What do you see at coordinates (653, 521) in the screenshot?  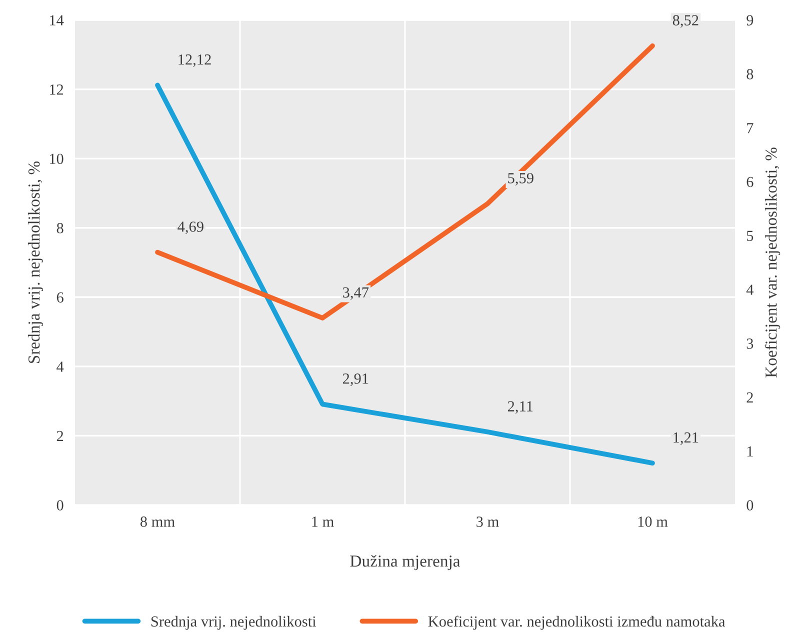 I see `x-tick-label: 10 m` at bounding box center [653, 521].